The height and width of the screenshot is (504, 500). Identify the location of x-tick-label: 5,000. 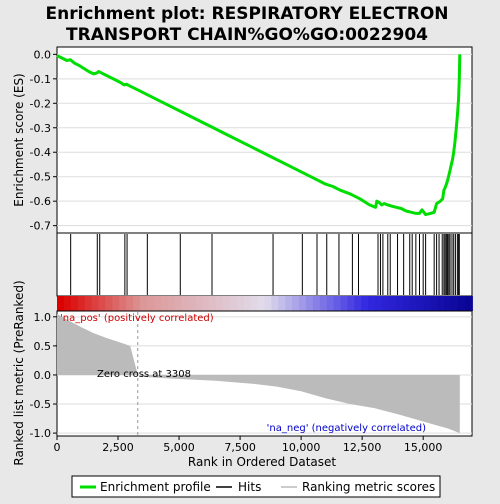
(179, 447).